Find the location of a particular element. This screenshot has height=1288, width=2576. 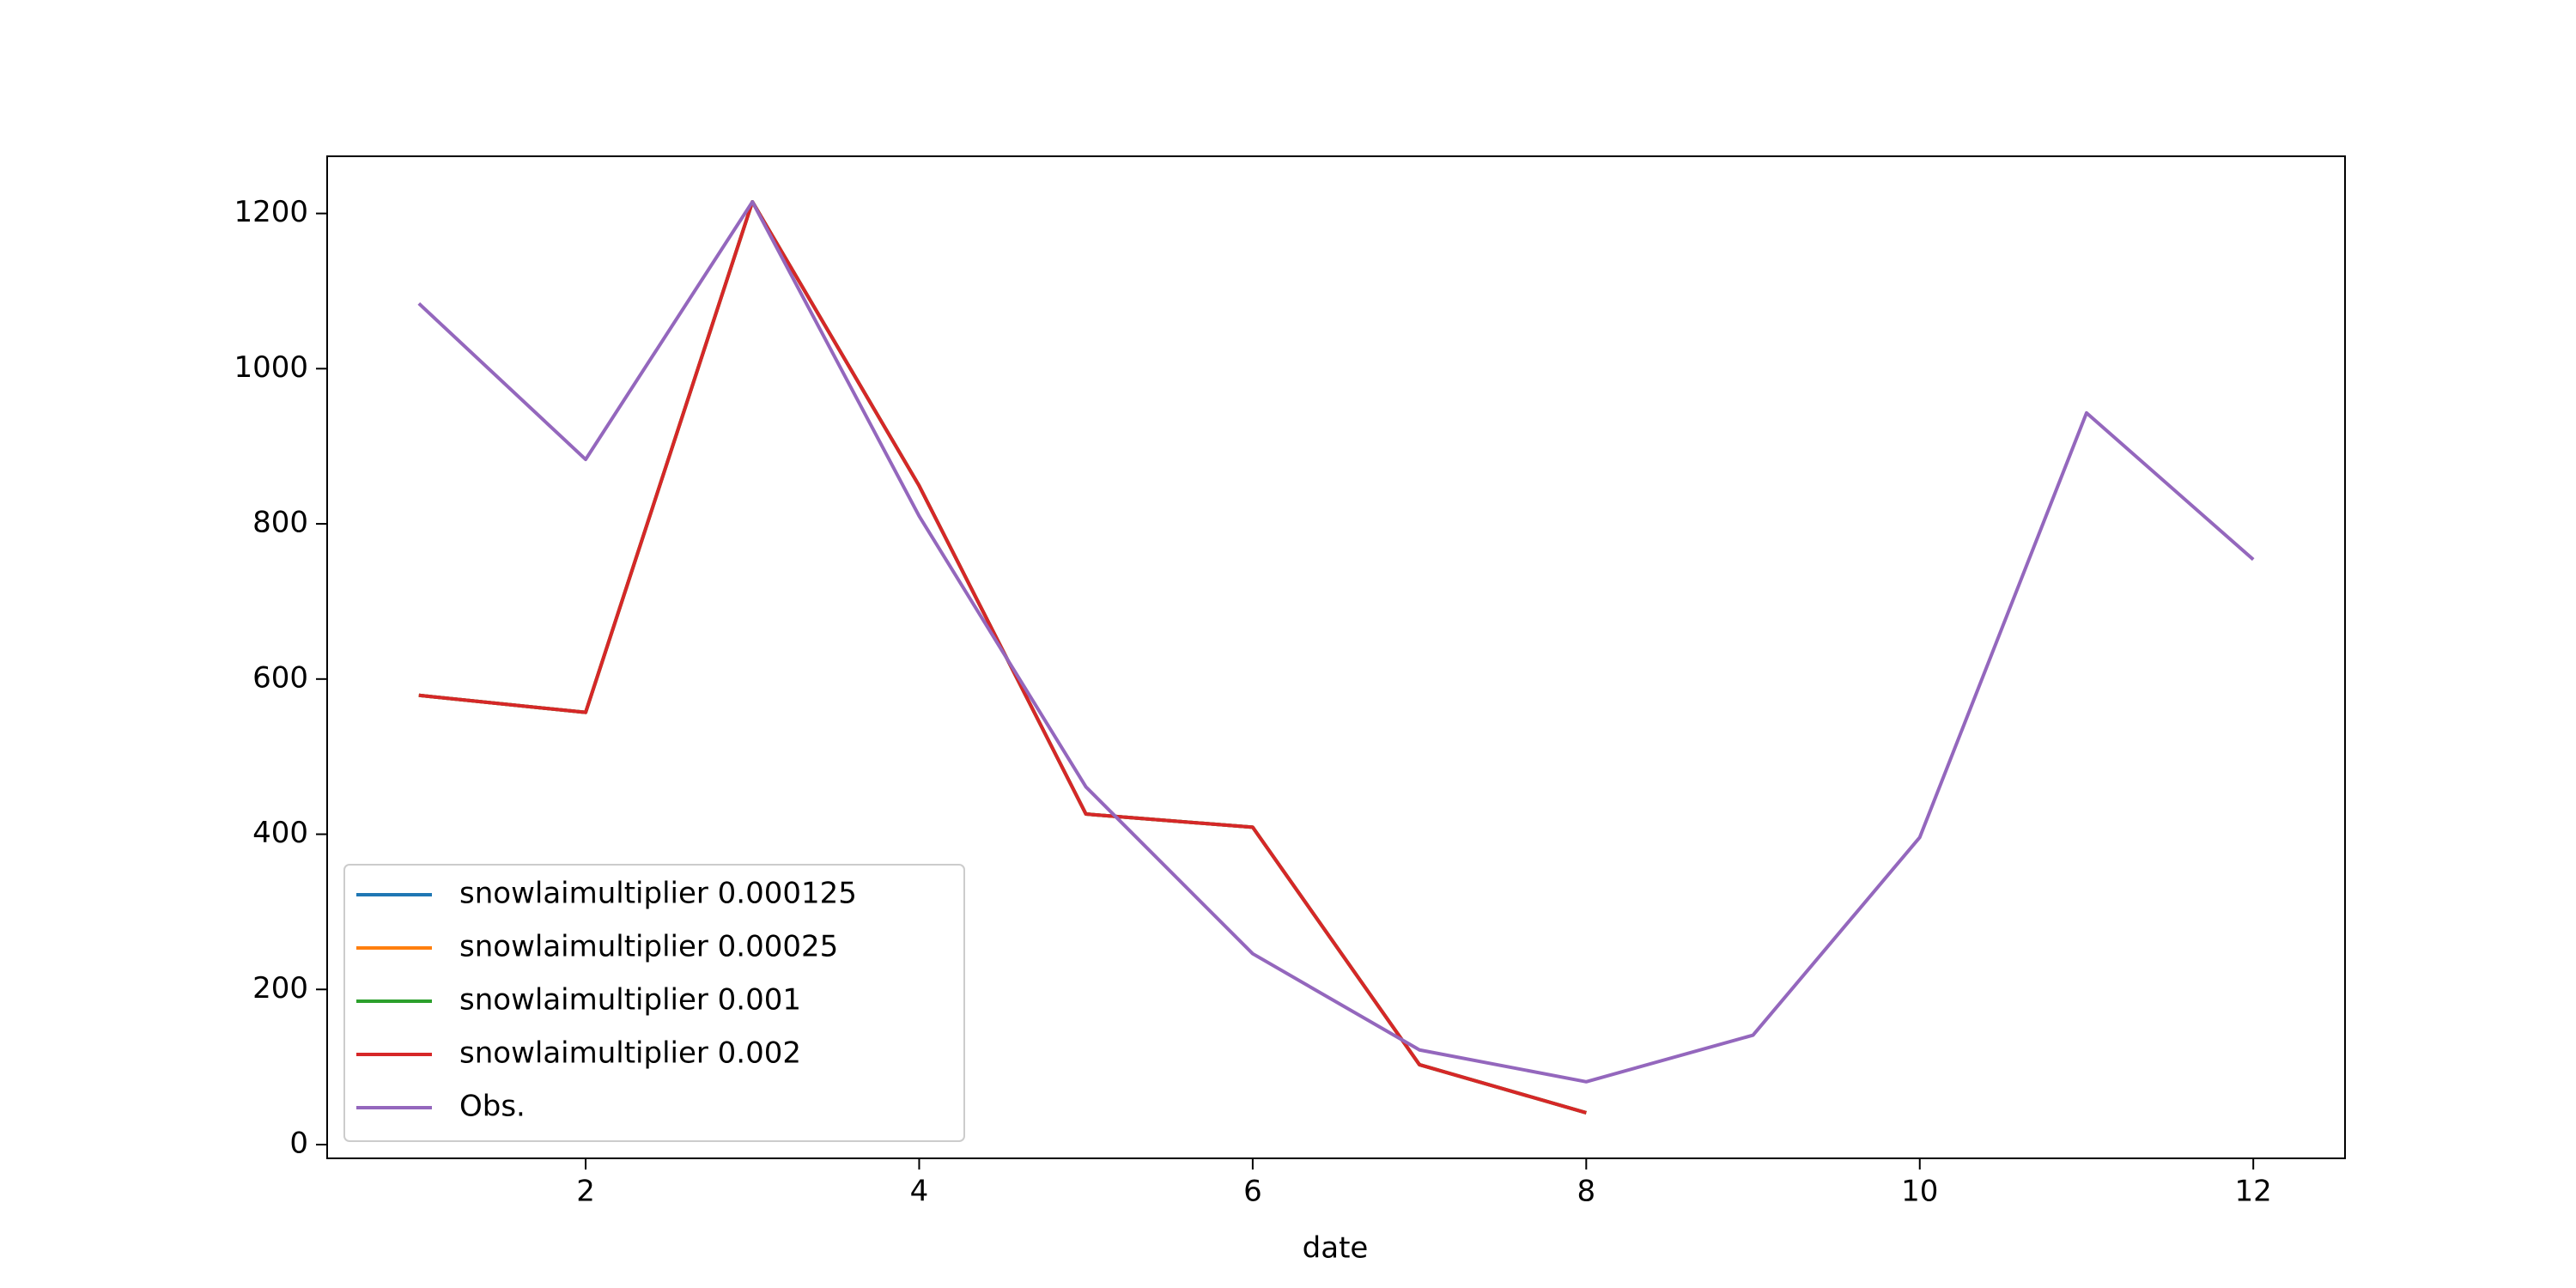

legend-box is located at coordinates (654, 1003).